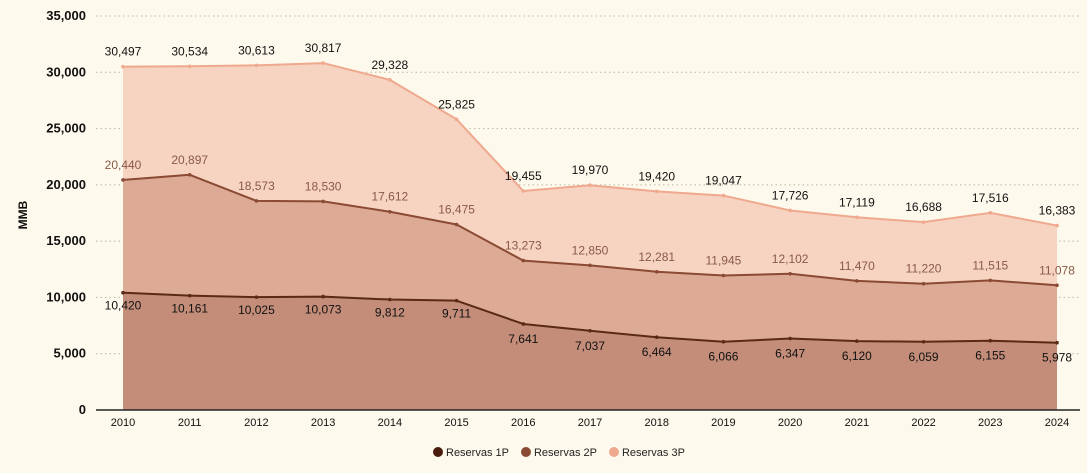  I want to click on x-tick-label: 2018, so click(656, 423).